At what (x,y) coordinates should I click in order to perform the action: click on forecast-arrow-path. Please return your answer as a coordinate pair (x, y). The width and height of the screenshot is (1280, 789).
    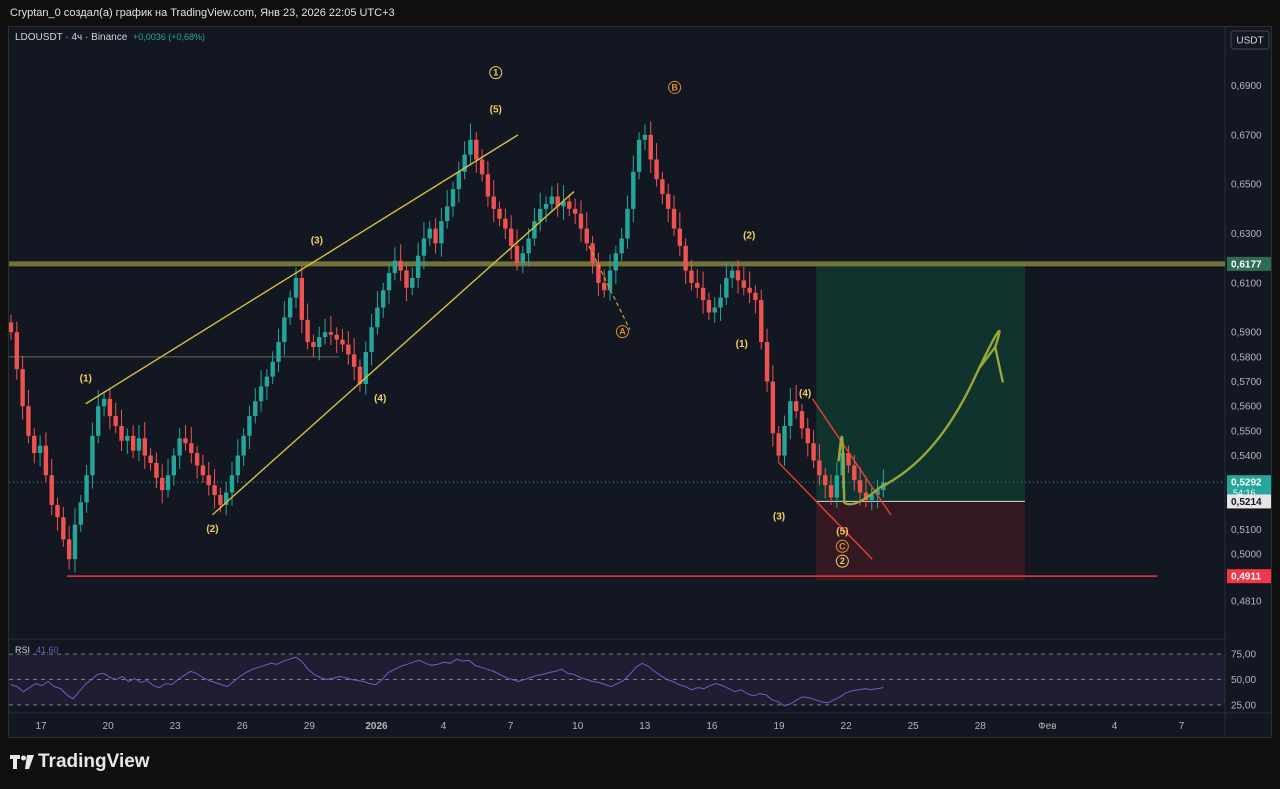
    Looking at the image, I should click on (919, 417).